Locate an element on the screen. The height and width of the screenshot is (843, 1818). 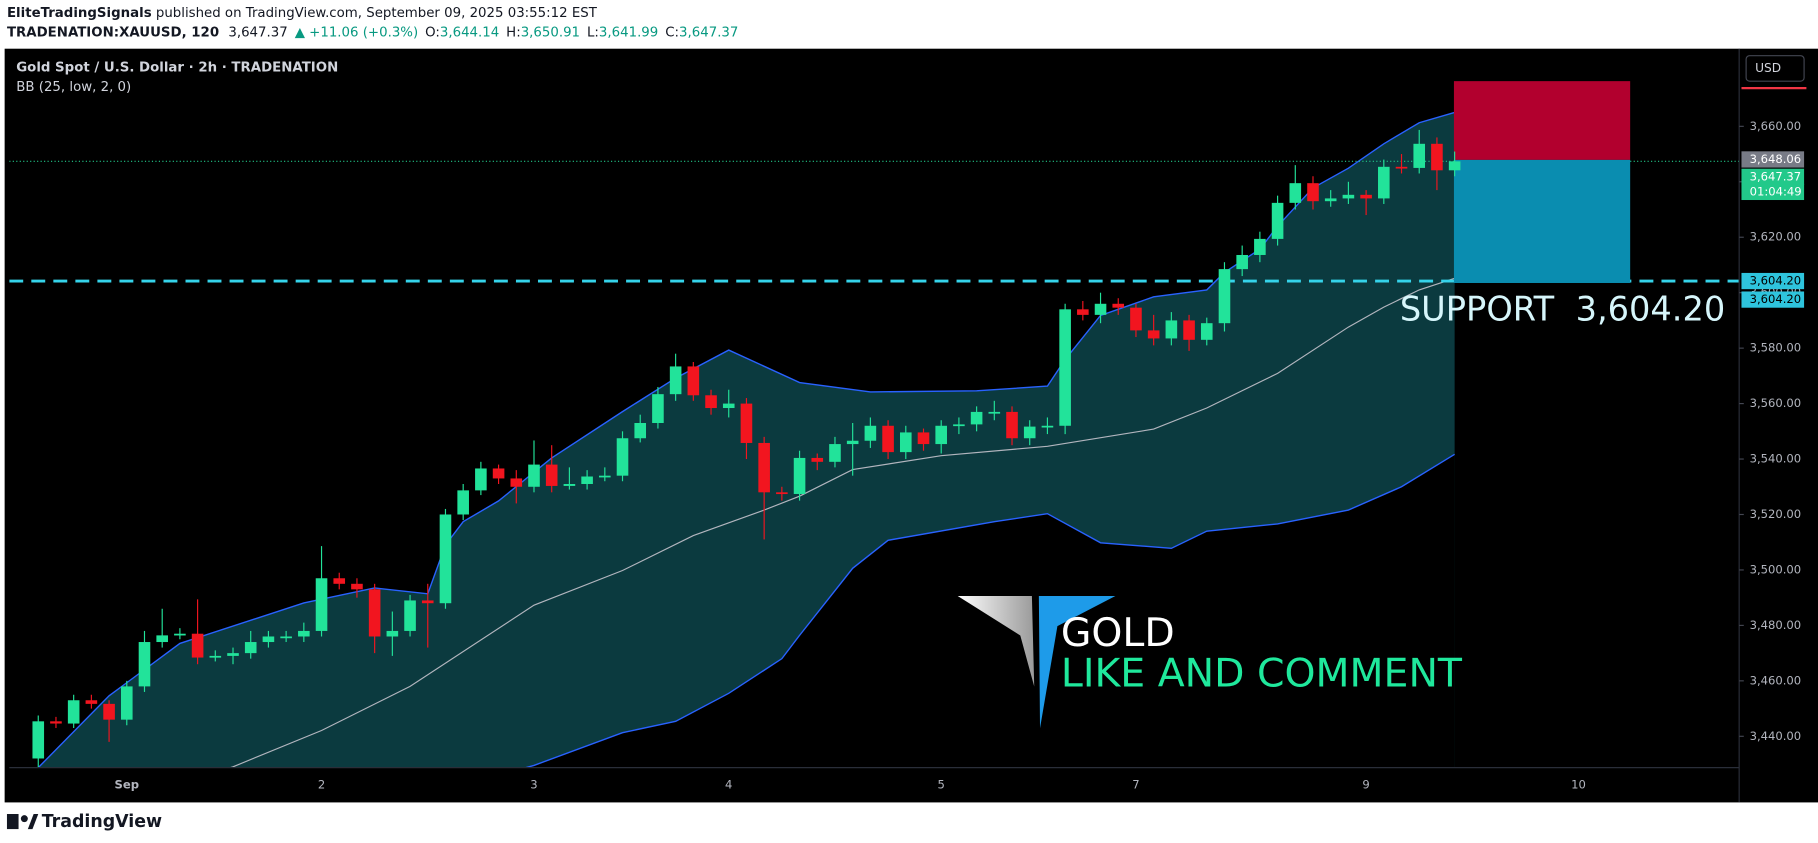
ohlc-key: C: is located at coordinates (672, 32).